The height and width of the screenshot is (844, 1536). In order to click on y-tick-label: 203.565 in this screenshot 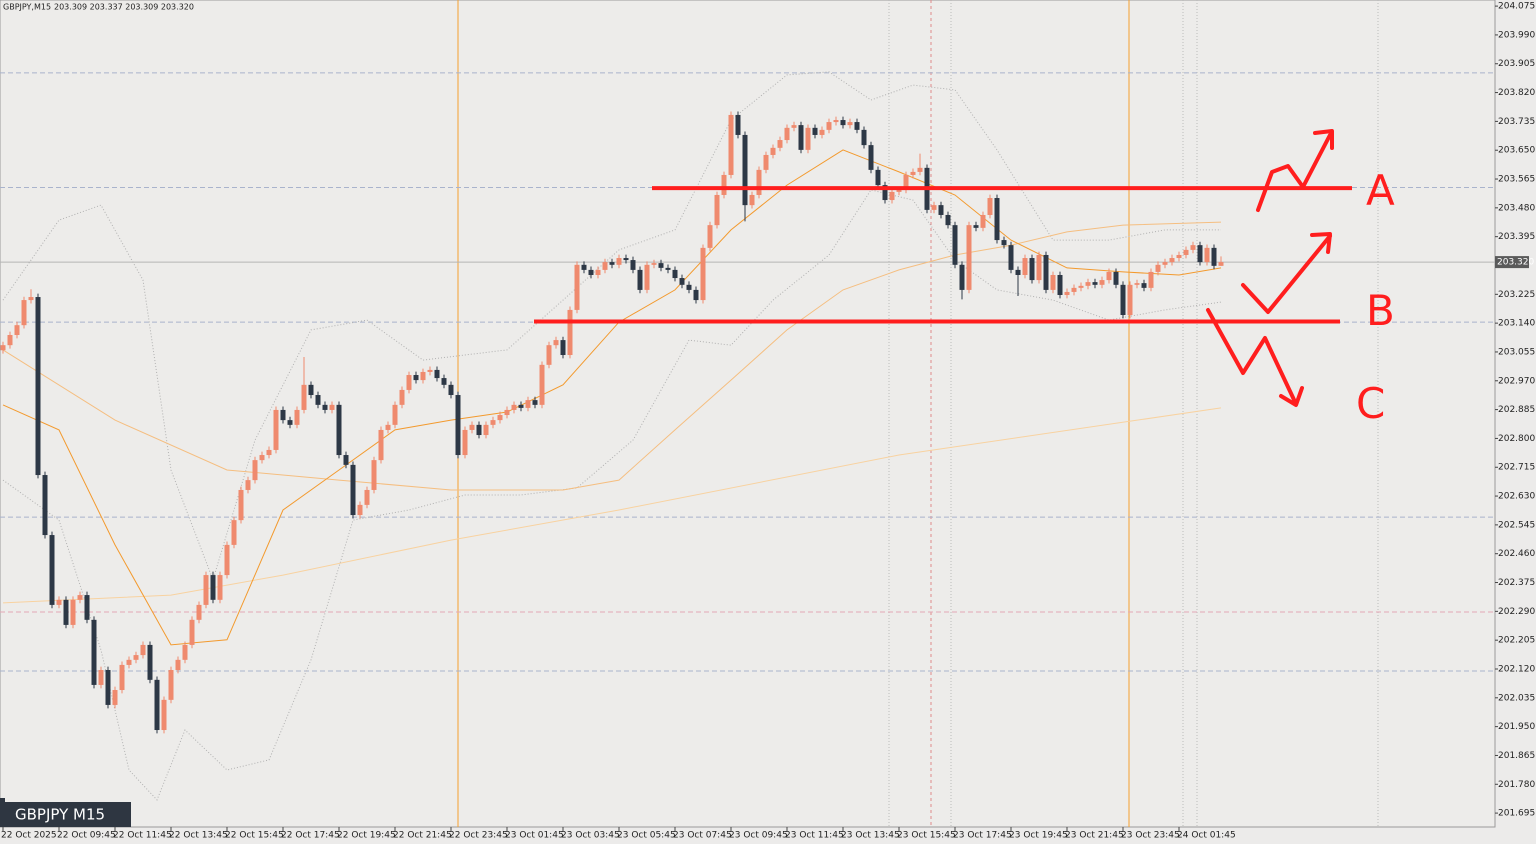, I will do `click(1516, 180)`.